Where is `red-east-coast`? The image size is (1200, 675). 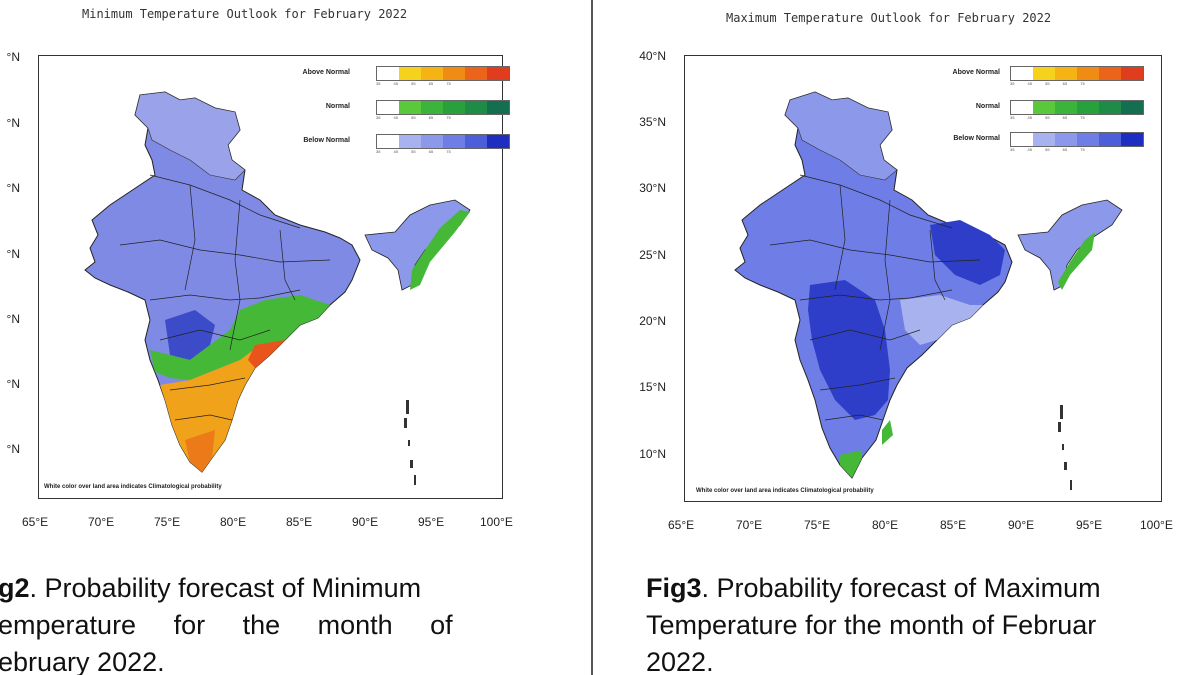
red-east-coast is located at coordinates (266, 354).